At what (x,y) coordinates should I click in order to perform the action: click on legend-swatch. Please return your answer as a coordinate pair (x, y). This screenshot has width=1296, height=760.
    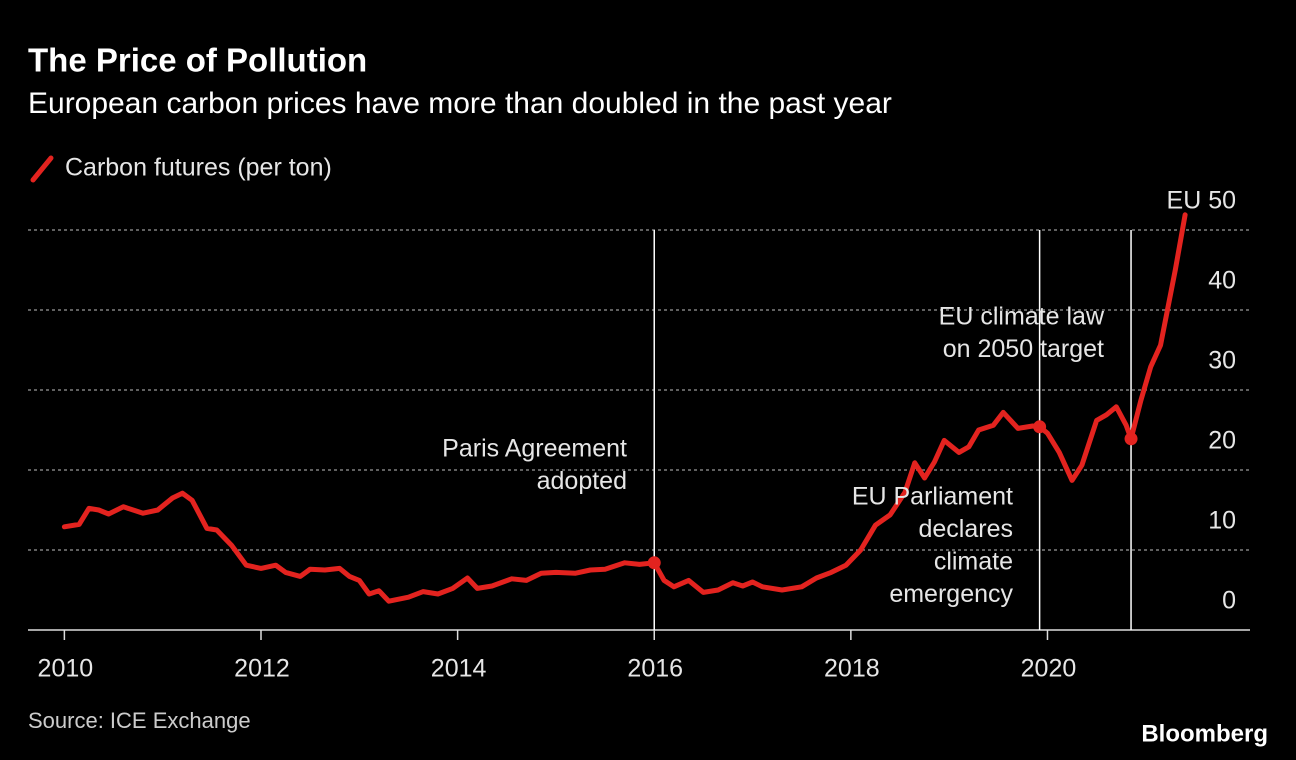
    Looking at the image, I should click on (42, 169).